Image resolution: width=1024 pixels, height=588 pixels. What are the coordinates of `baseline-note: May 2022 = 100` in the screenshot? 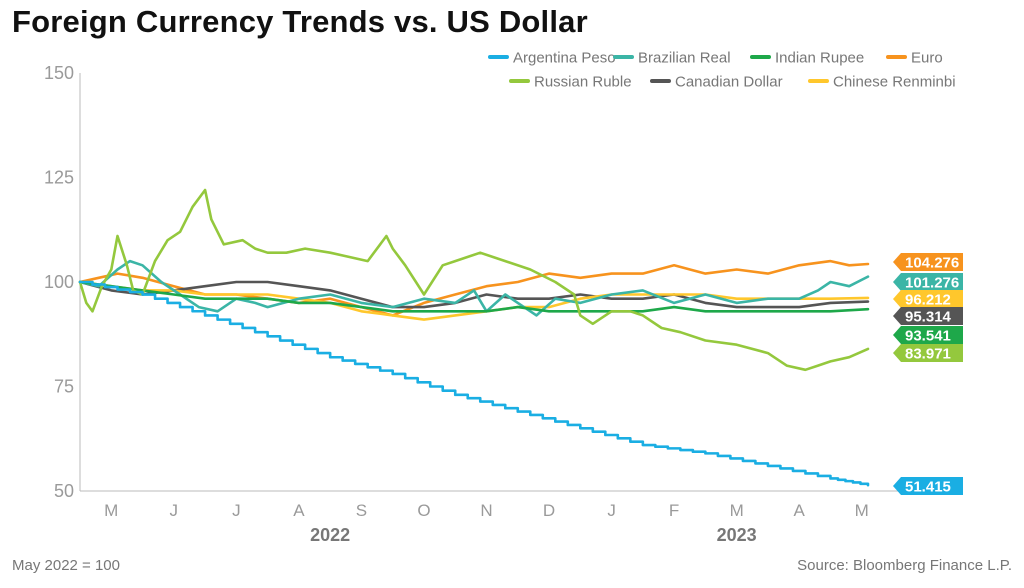 It's located at (66, 565).